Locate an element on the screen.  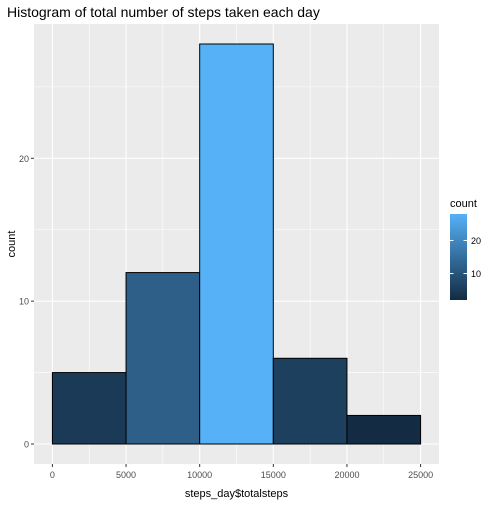
x-tick-label: 20000 is located at coordinates (346, 475).